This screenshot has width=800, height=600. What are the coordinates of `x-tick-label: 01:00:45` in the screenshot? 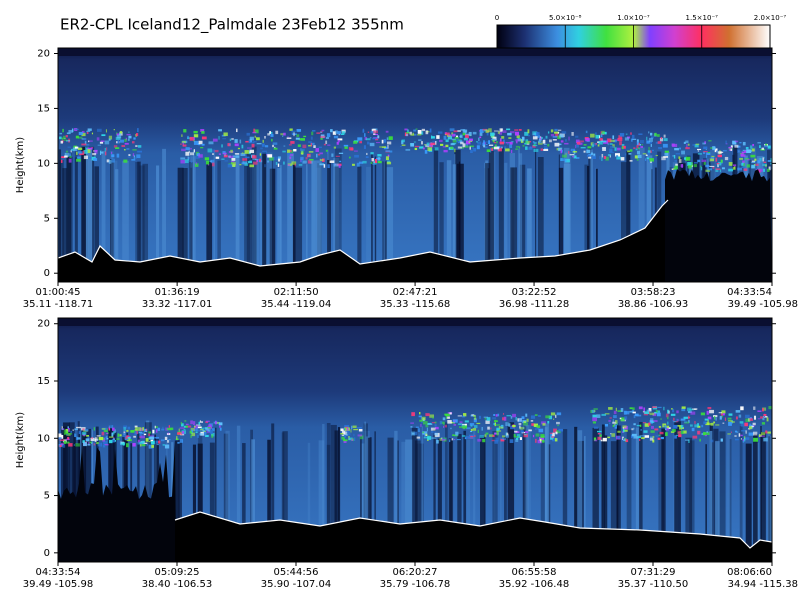 It's located at (58, 292).